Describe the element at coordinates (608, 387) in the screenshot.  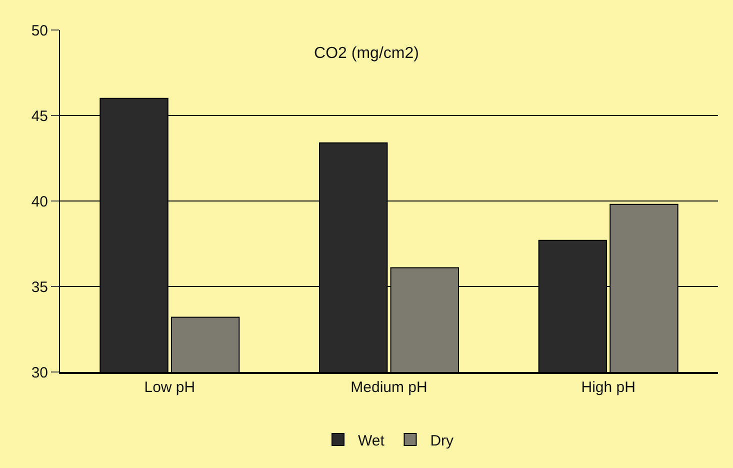
I see `x-tick-label: High pH` at that location.